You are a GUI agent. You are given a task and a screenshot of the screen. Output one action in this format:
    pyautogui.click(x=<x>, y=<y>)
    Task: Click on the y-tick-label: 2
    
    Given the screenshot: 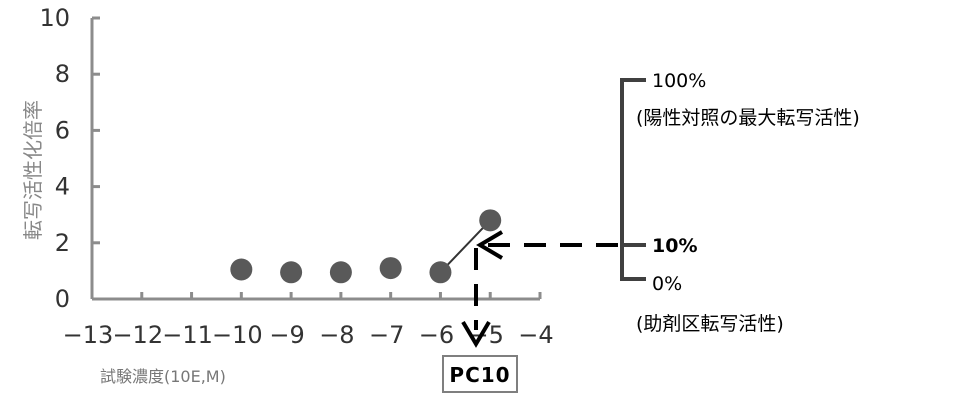 What is the action you would take?
    pyautogui.click(x=62, y=243)
    